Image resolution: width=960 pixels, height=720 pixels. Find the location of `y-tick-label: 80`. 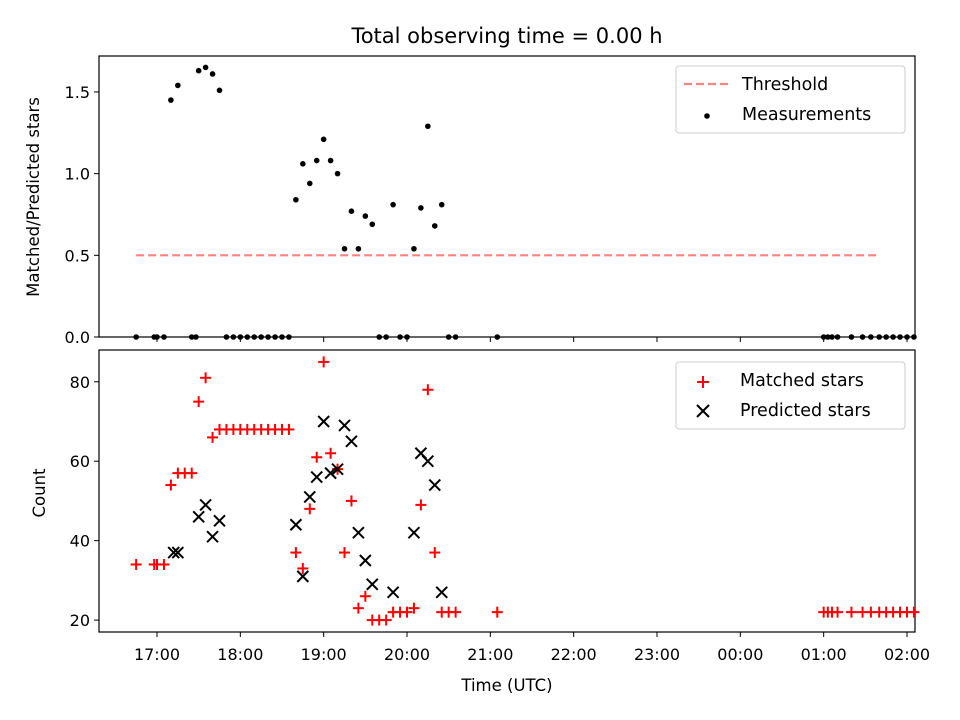

y-tick-label: 80 is located at coordinates (80, 382).